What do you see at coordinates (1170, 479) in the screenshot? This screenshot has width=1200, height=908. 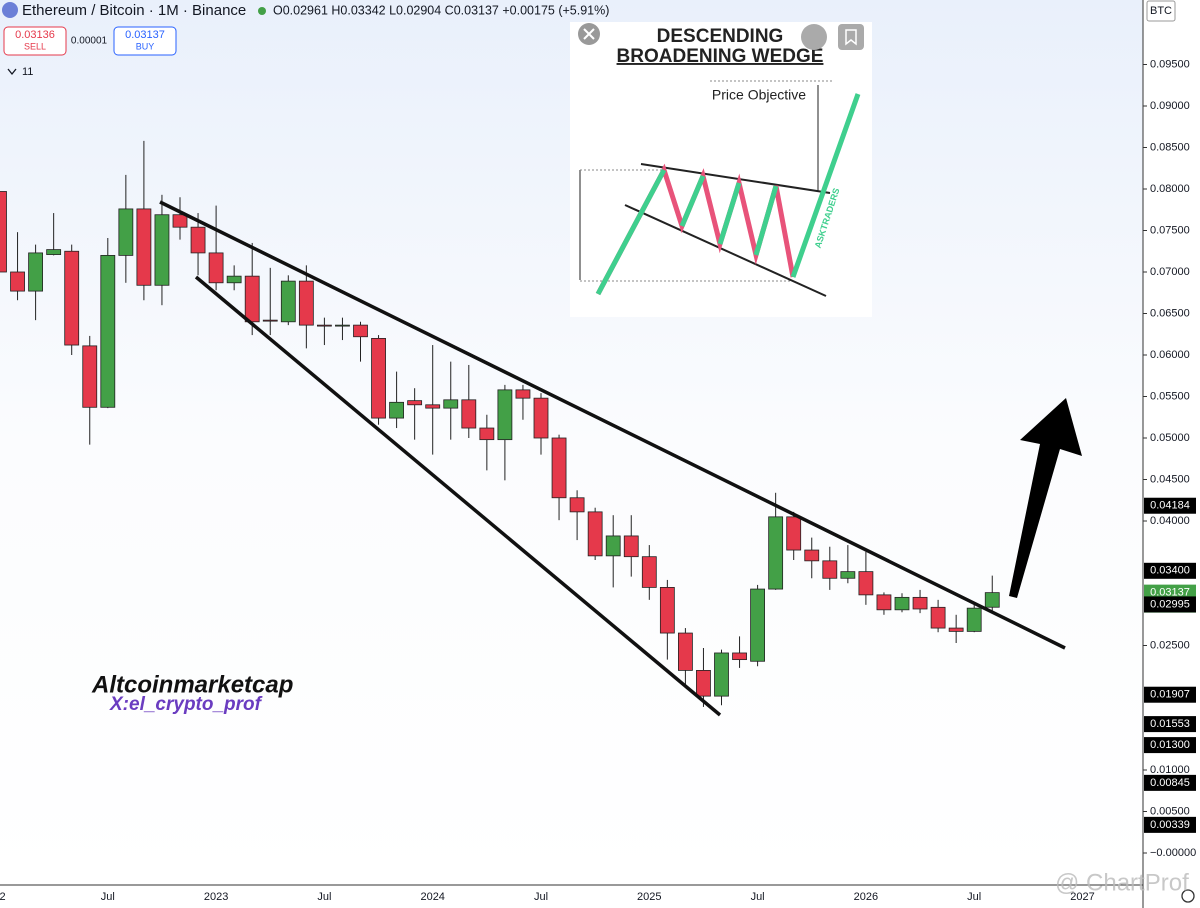 I see `y-tick-label: 0.04500` at bounding box center [1170, 479].